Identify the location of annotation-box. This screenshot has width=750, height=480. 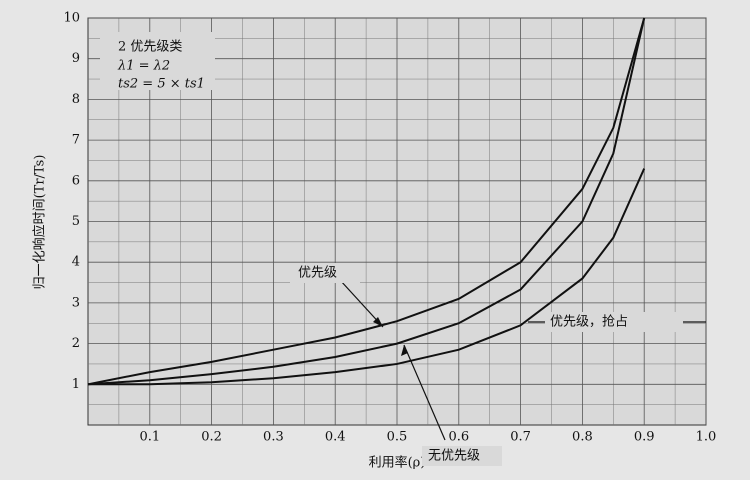
(157, 61).